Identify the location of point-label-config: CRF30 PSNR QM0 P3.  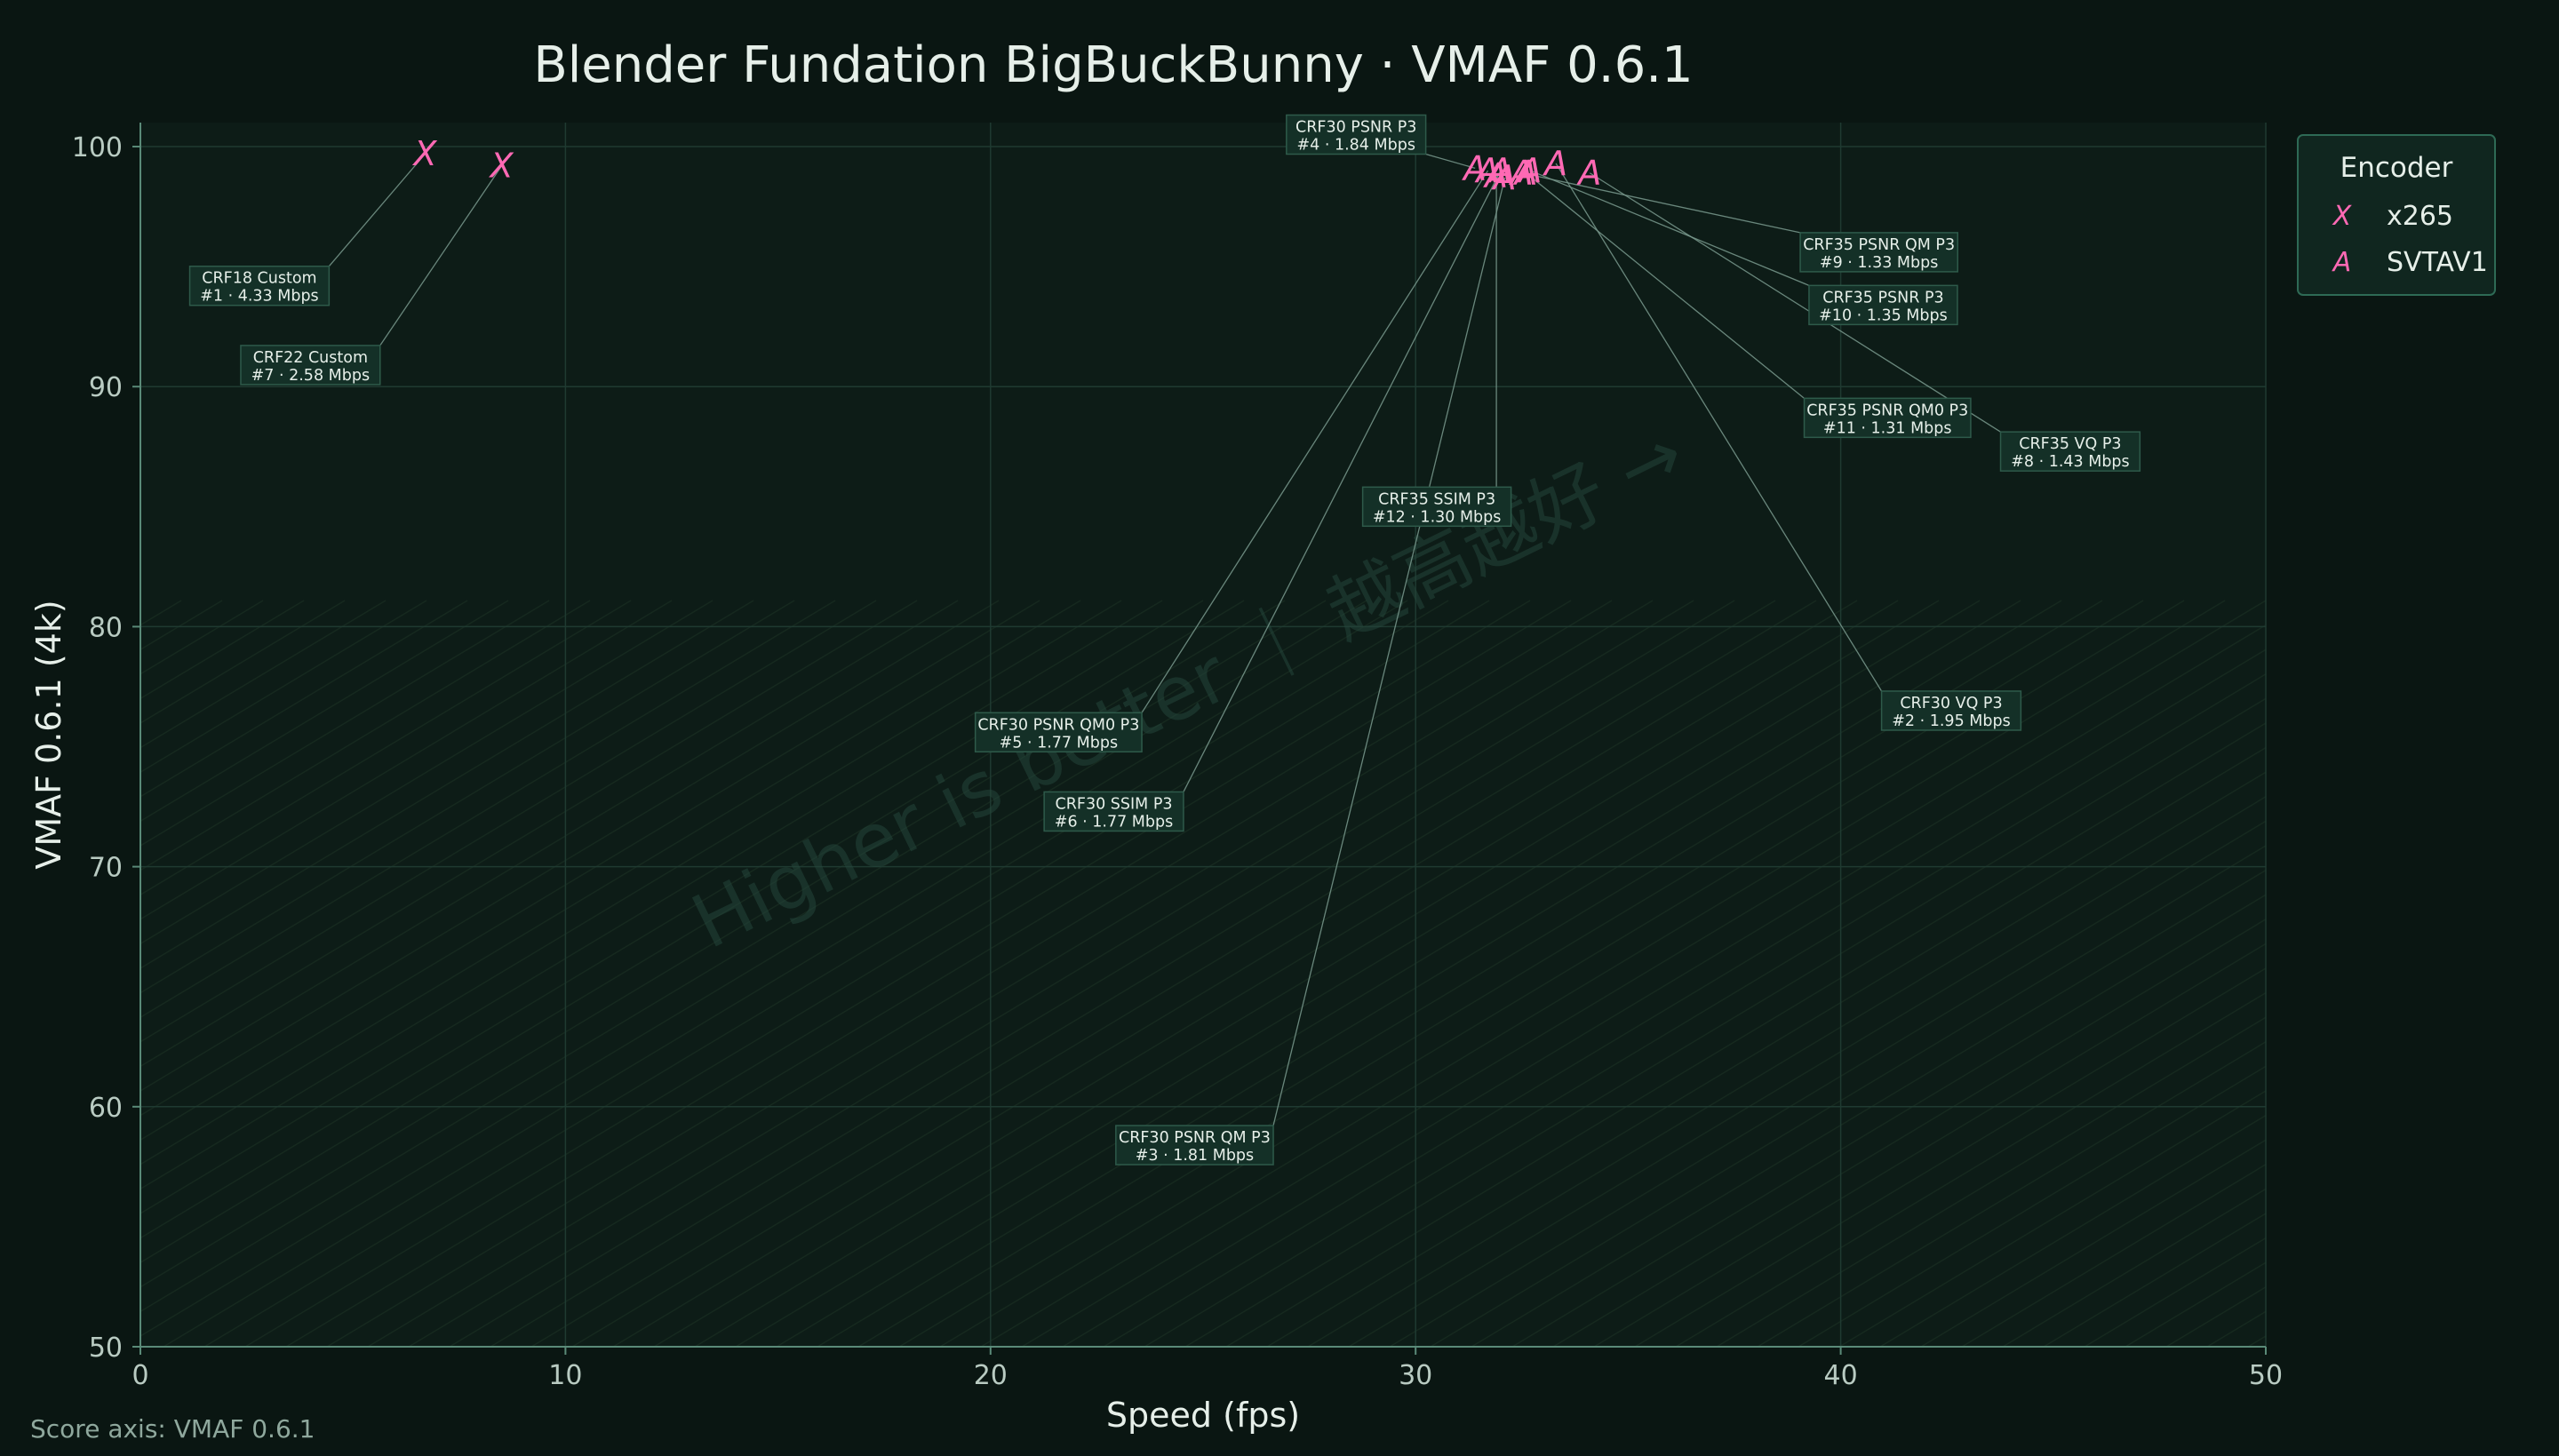
(1058, 725).